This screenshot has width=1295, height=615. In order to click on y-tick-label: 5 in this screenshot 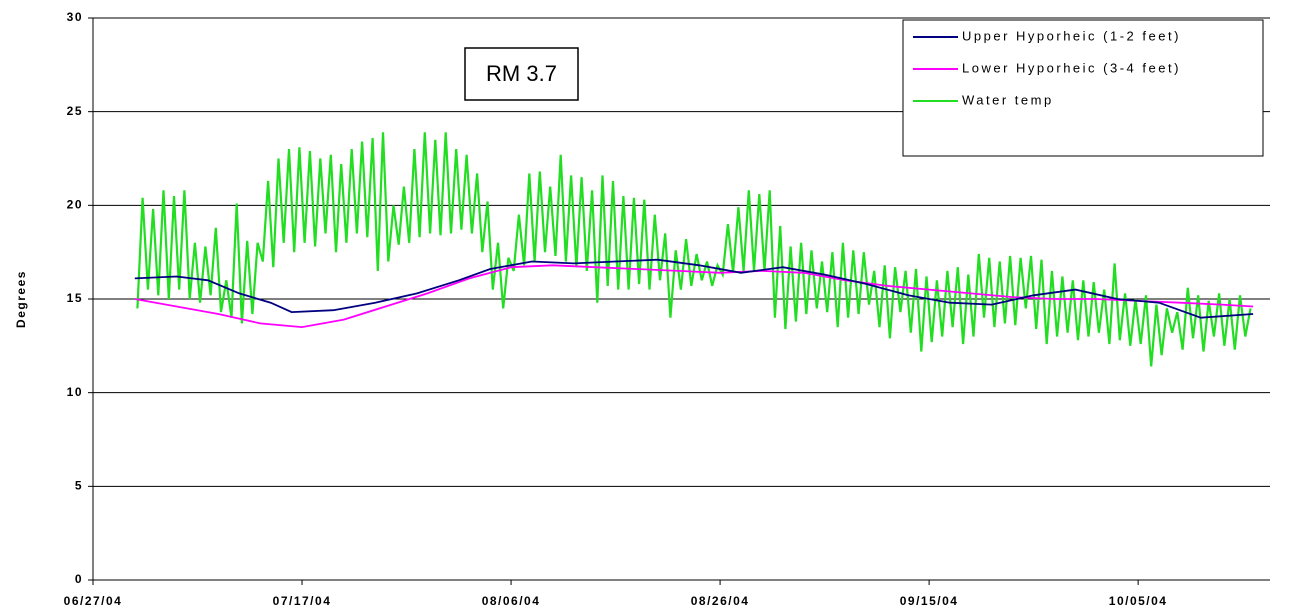, I will do `click(79, 486)`.